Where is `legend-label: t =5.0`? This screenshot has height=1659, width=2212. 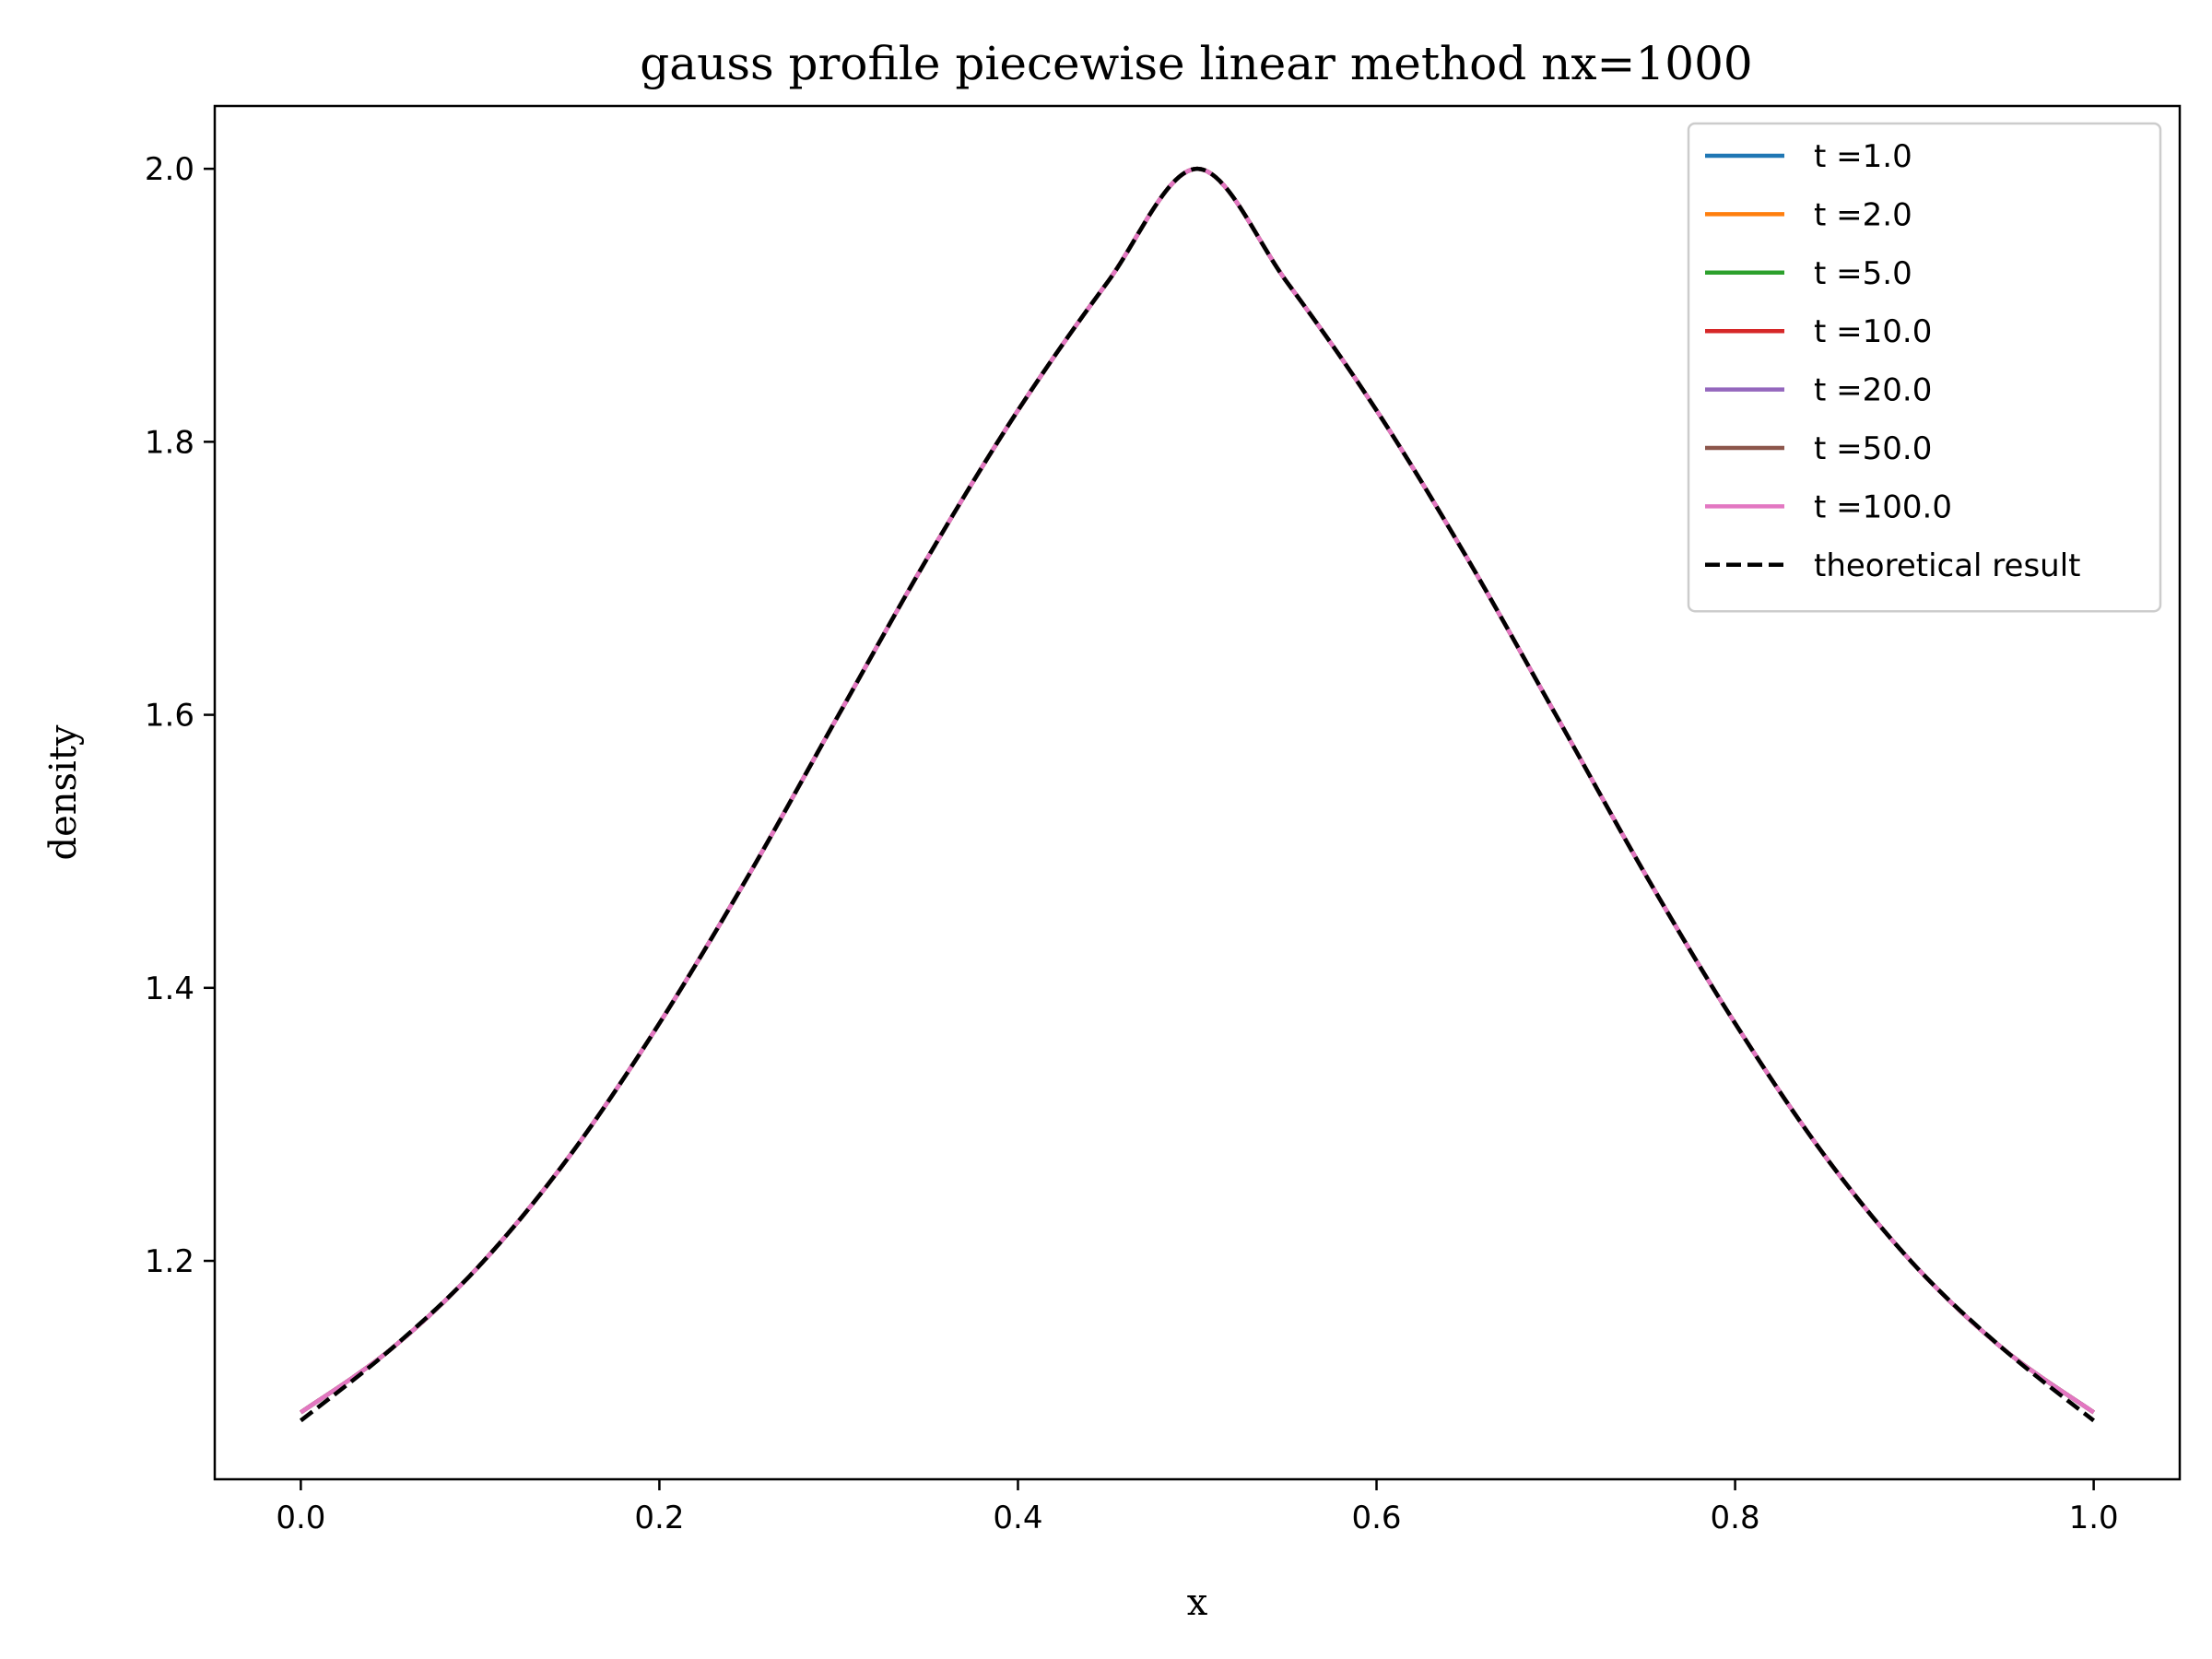
legend-label: t =5.0 is located at coordinates (1863, 273).